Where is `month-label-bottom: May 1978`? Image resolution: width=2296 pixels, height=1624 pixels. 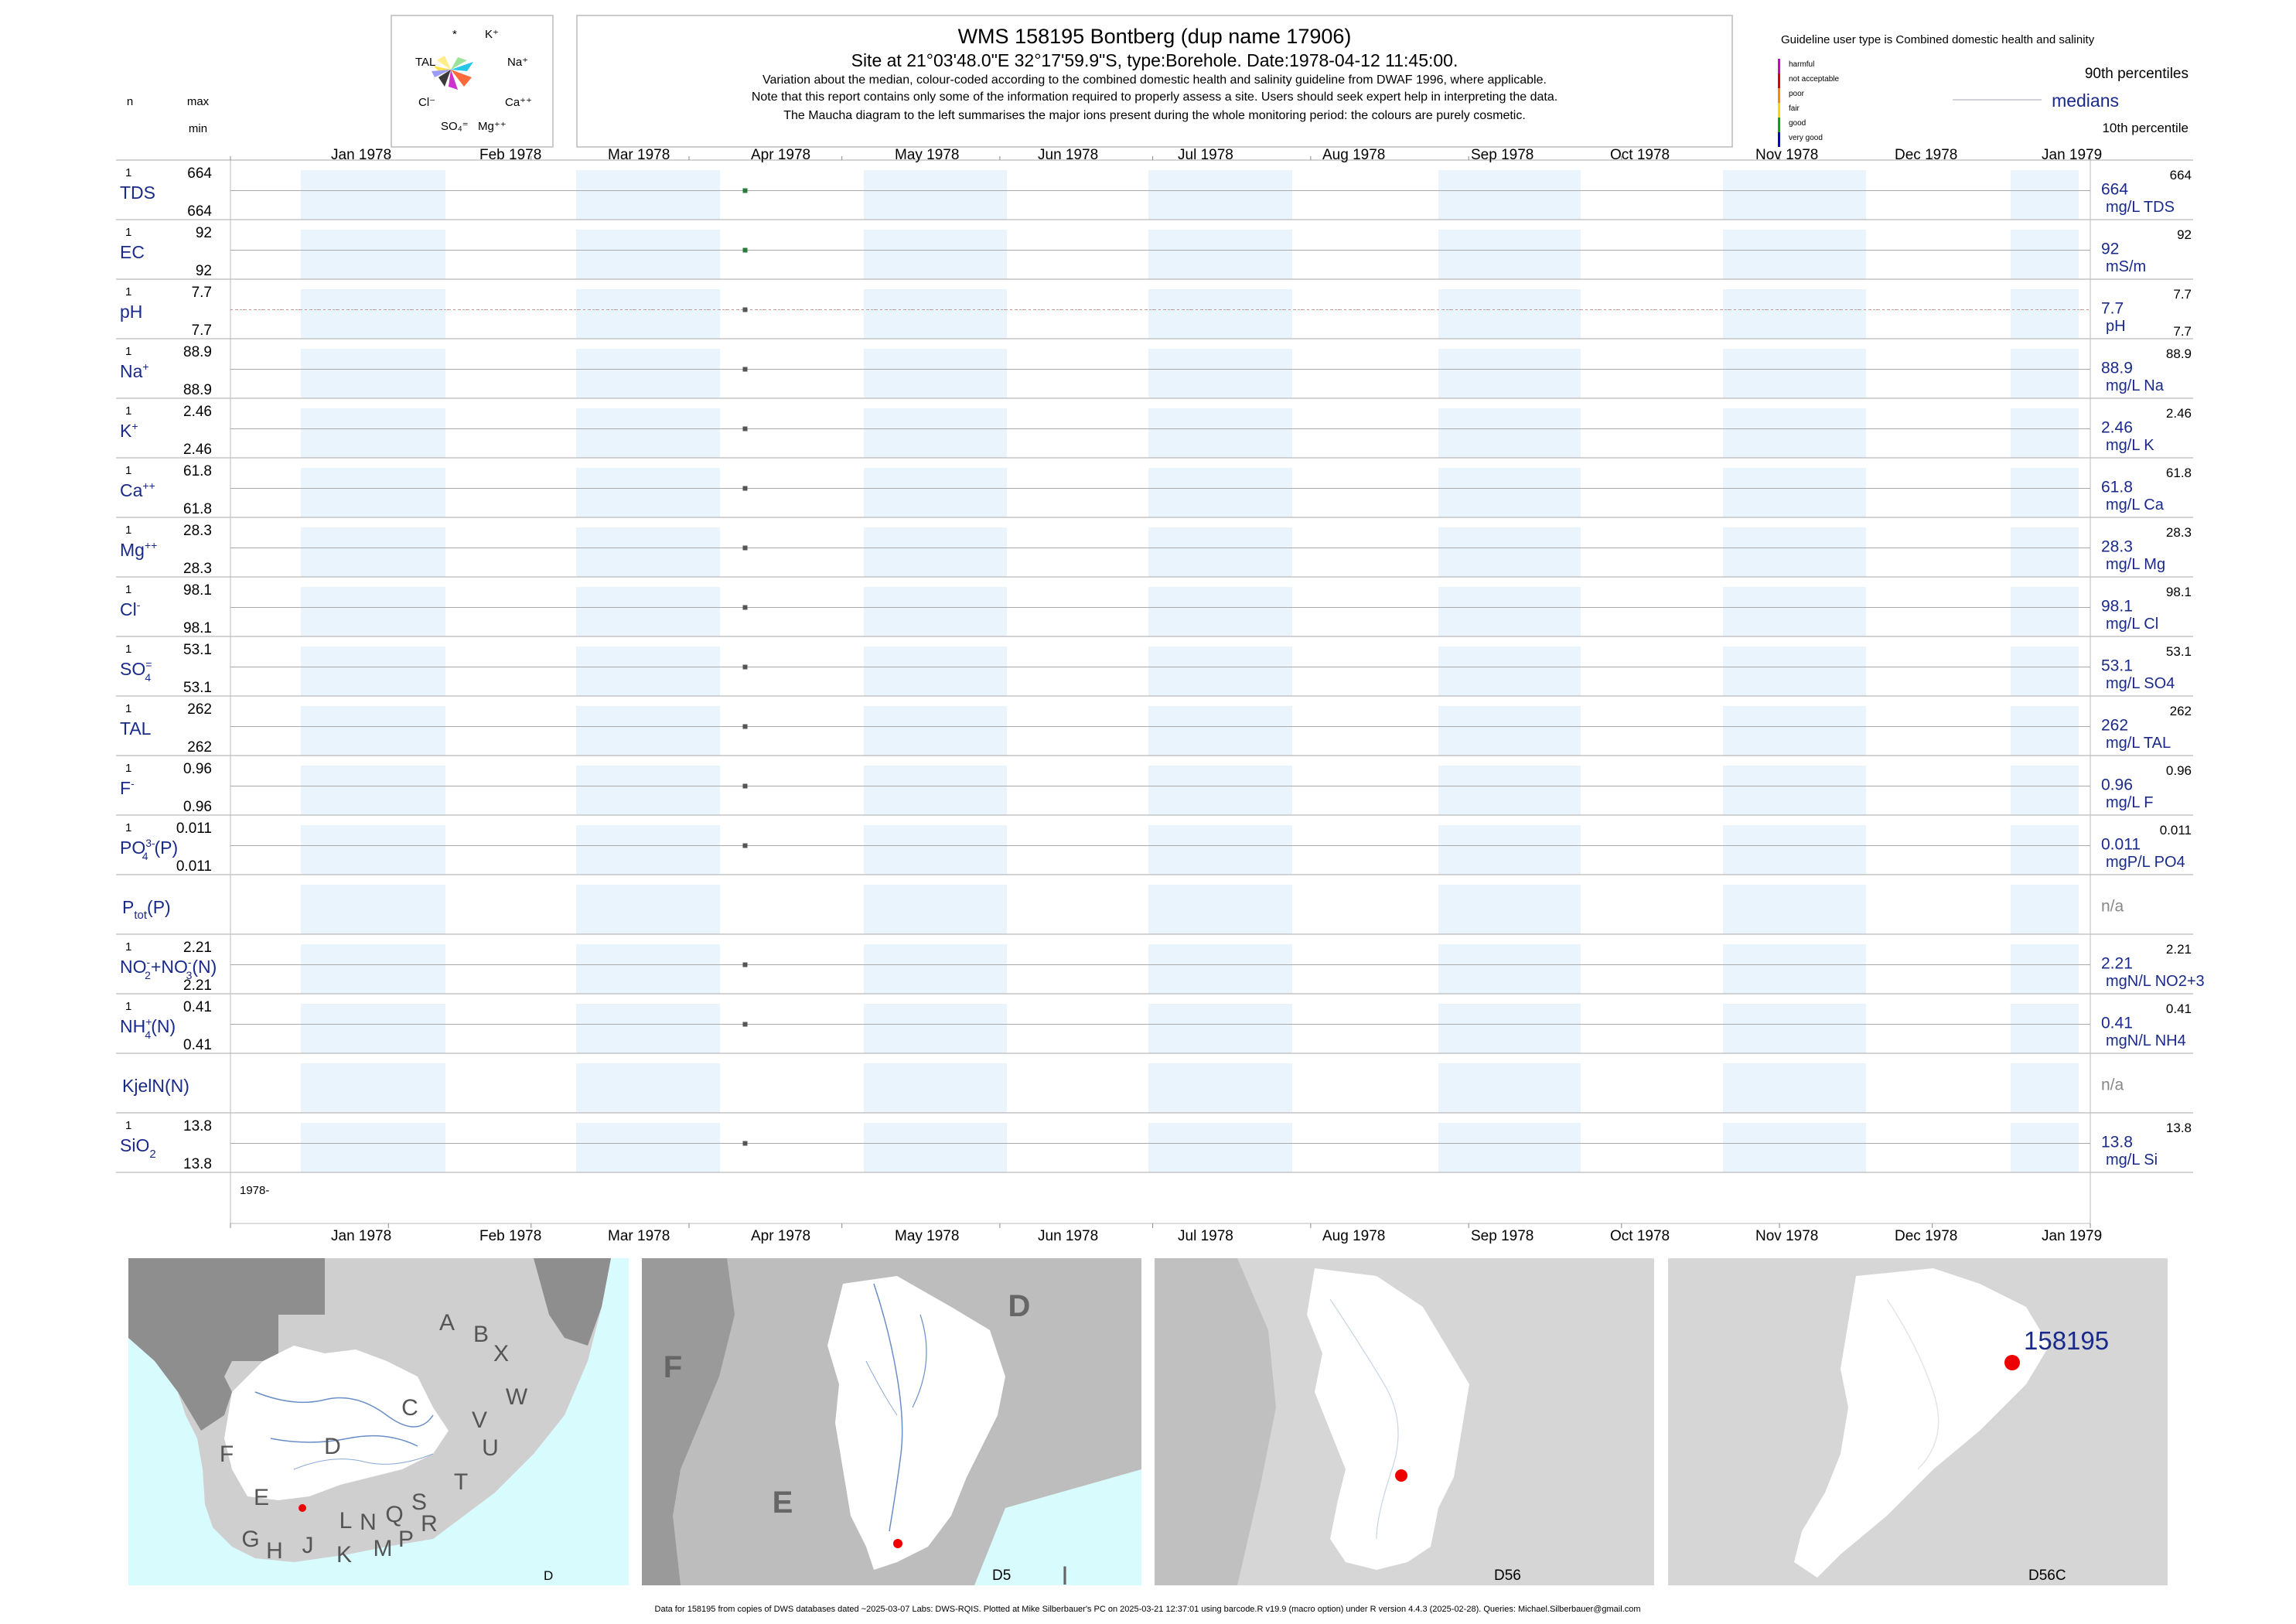 month-label-bottom: May 1978 is located at coordinates (927, 1236).